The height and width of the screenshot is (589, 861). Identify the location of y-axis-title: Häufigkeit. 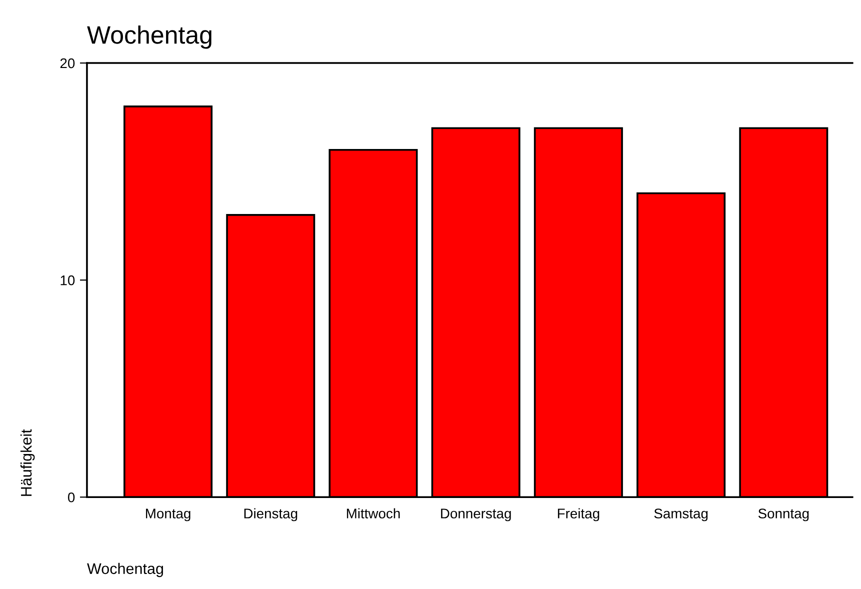
(27, 462).